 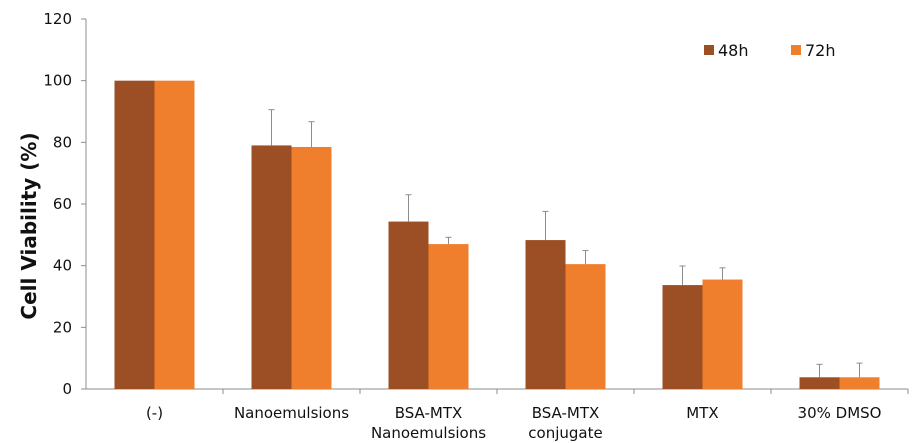 What do you see at coordinates (820, 50) in the screenshot?
I see `legend-label: 72h` at bounding box center [820, 50].